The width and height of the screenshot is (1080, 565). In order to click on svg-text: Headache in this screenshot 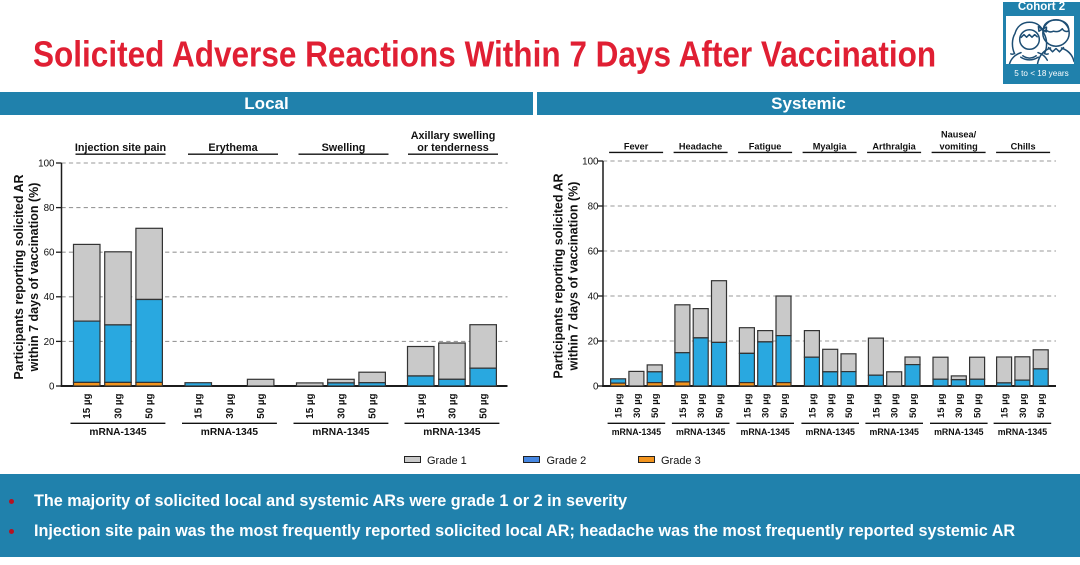, I will do `click(700, 146)`.